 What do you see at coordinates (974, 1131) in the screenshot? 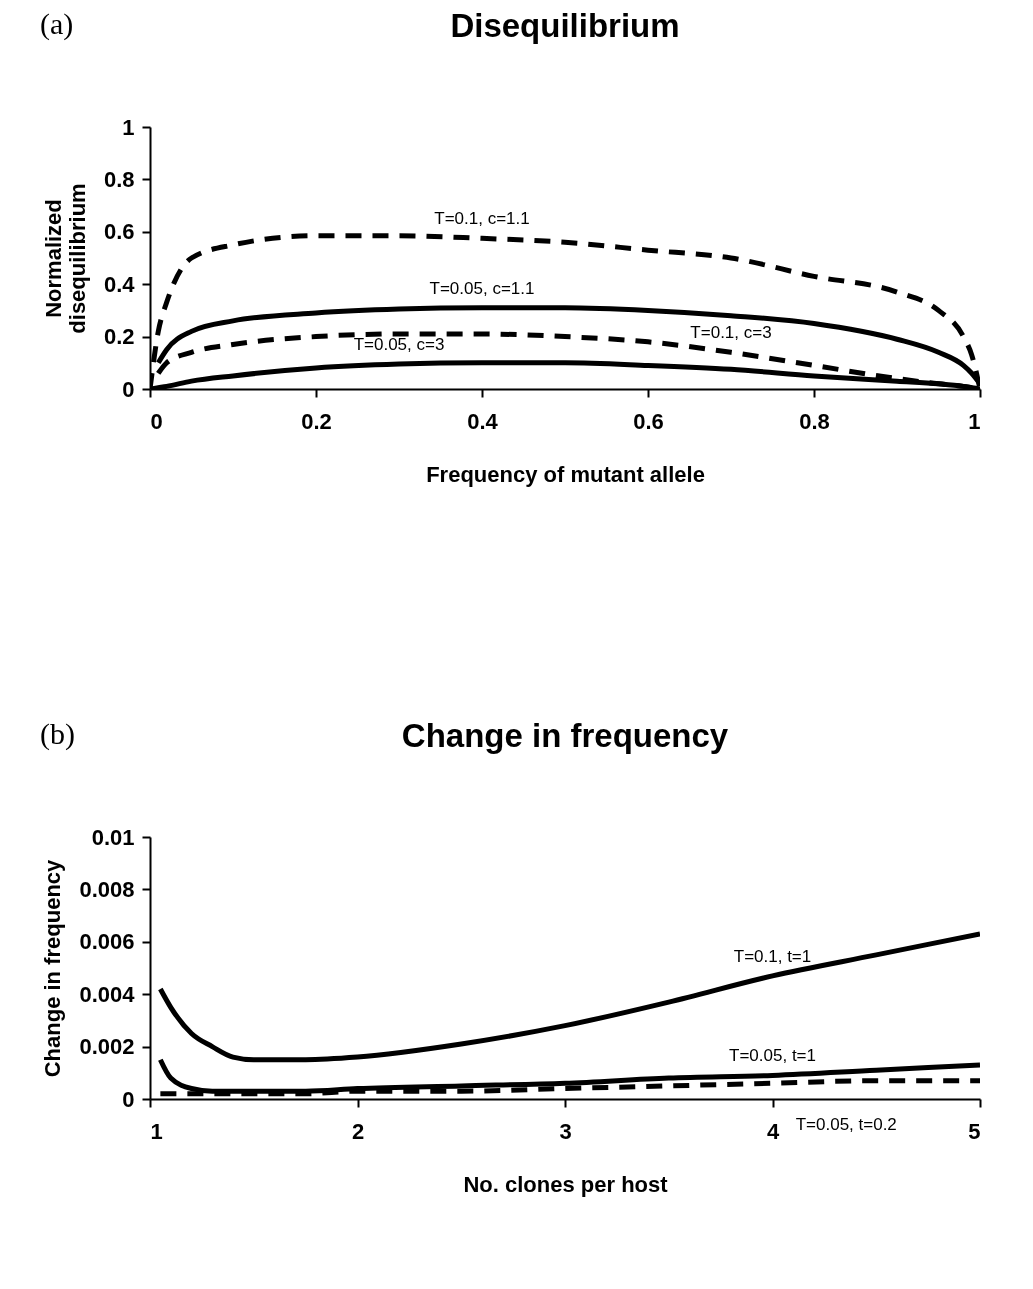
I see `x-tick-label: 5` at bounding box center [974, 1131].